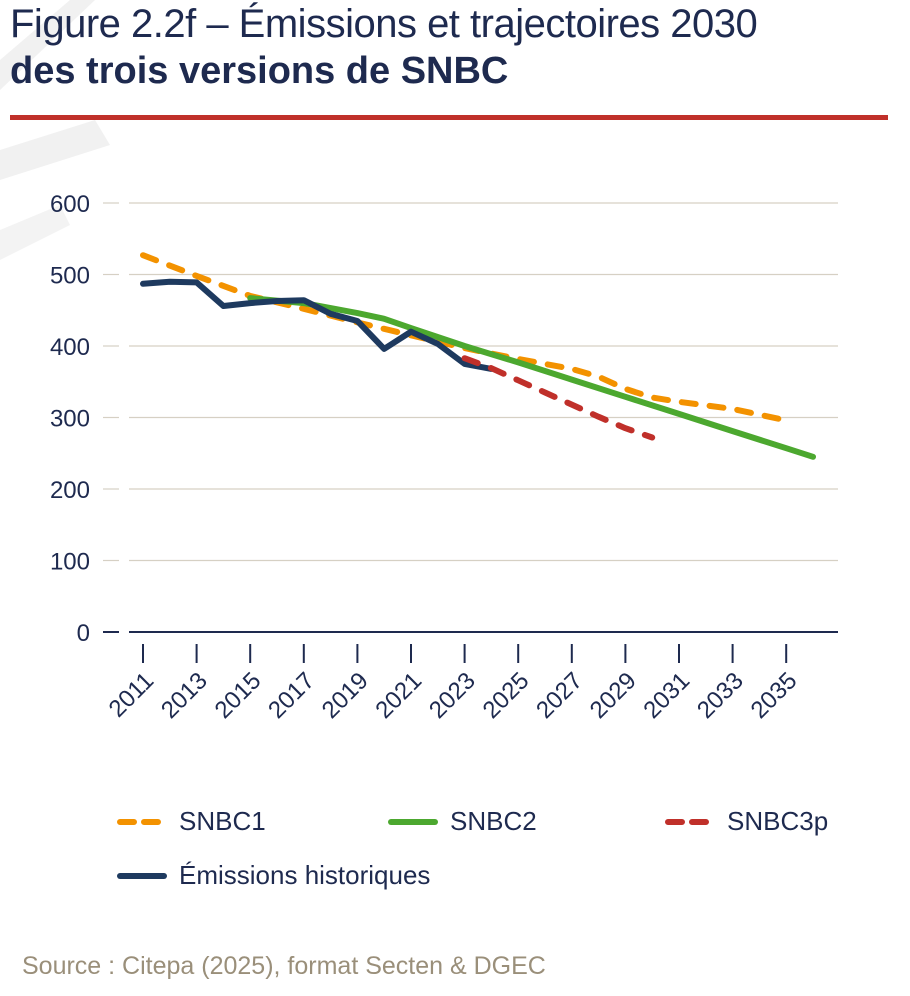 This screenshot has height=996, width=910. Describe the element at coordinates (70, 490) in the screenshot. I see `y-tick-label: 200` at that location.